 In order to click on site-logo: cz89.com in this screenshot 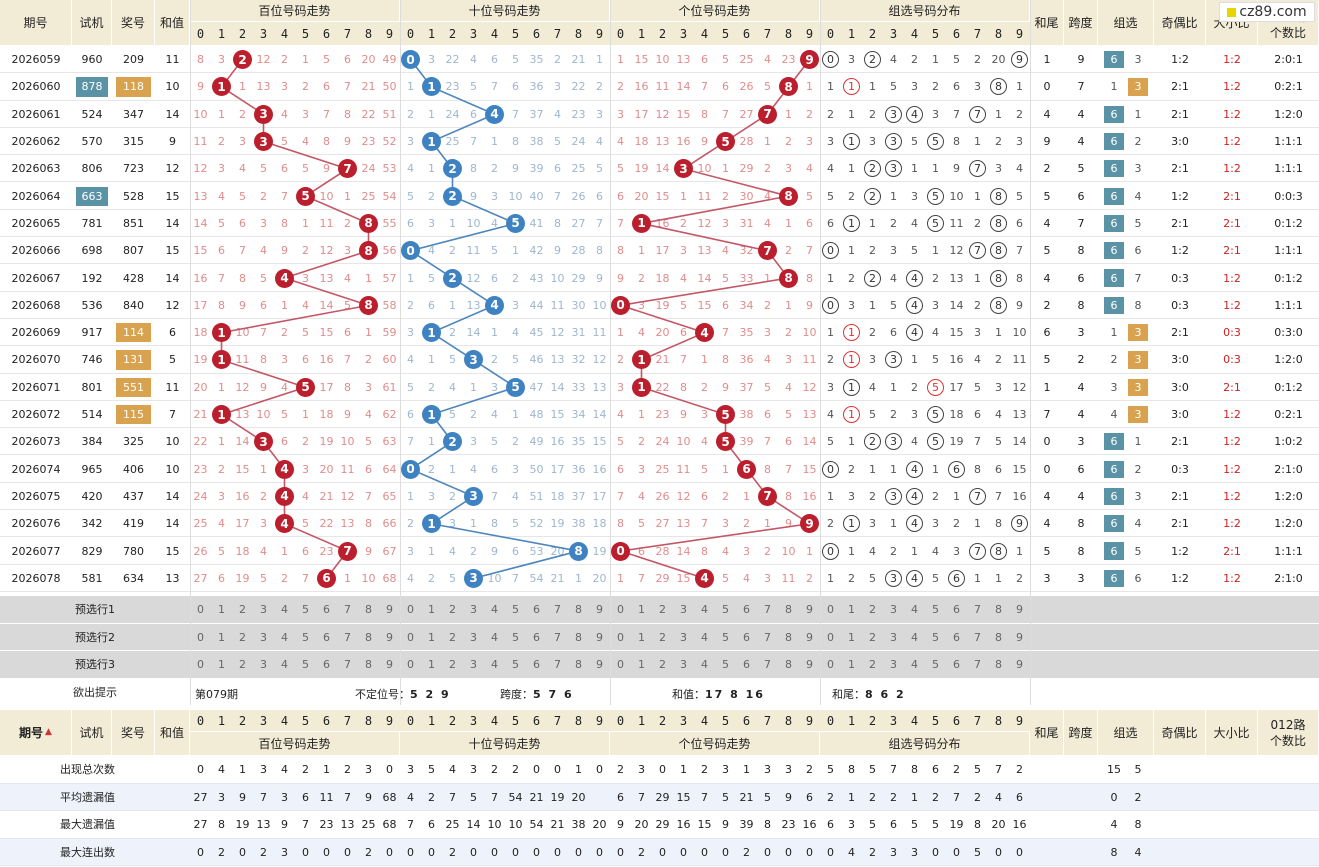, I will do `click(1267, 12)`.